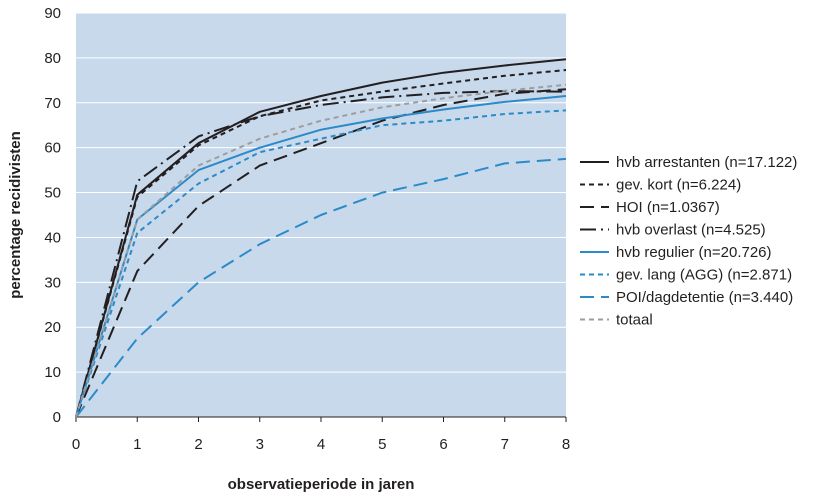 The height and width of the screenshot is (499, 835). What do you see at coordinates (691, 230) in the screenshot?
I see `legend-label: hvb overlast (n=4.525)` at bounding box center [691, 230].